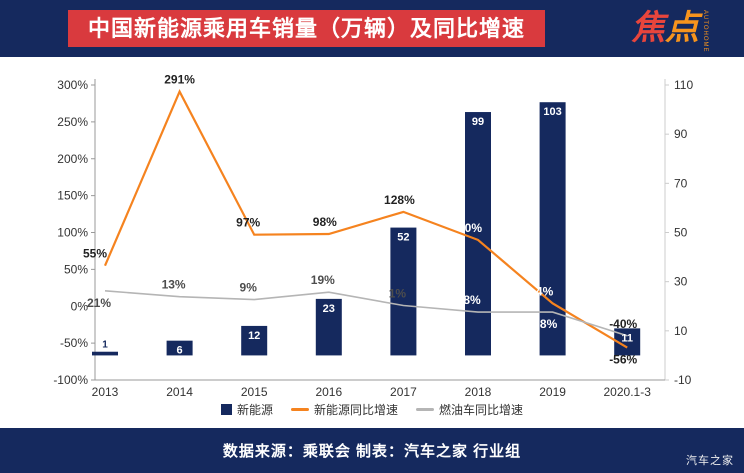 This screenshot has height=473, width=744. I want to click on point-value-label: 21%, so click(99, 303).